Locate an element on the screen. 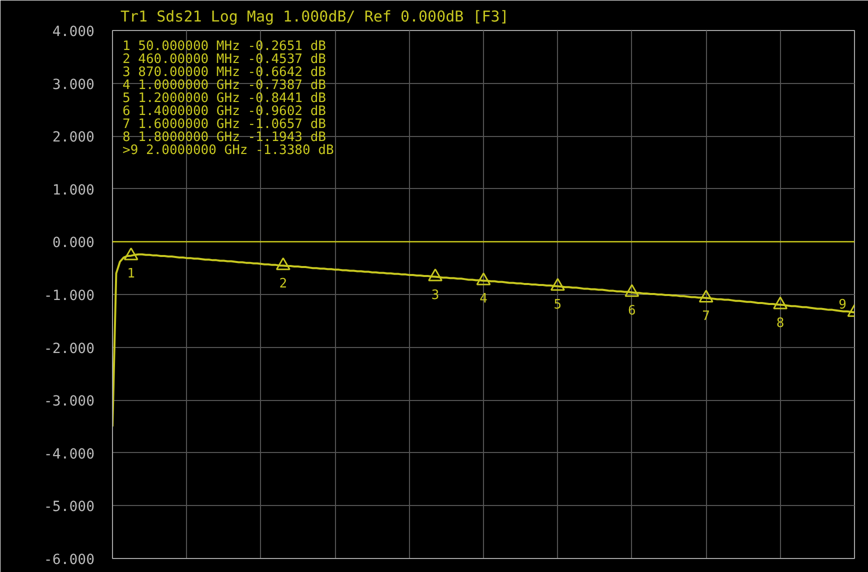  annotation: 6 1.4000000 GHz -0.9602 dB is located at coordinates (224, 111).